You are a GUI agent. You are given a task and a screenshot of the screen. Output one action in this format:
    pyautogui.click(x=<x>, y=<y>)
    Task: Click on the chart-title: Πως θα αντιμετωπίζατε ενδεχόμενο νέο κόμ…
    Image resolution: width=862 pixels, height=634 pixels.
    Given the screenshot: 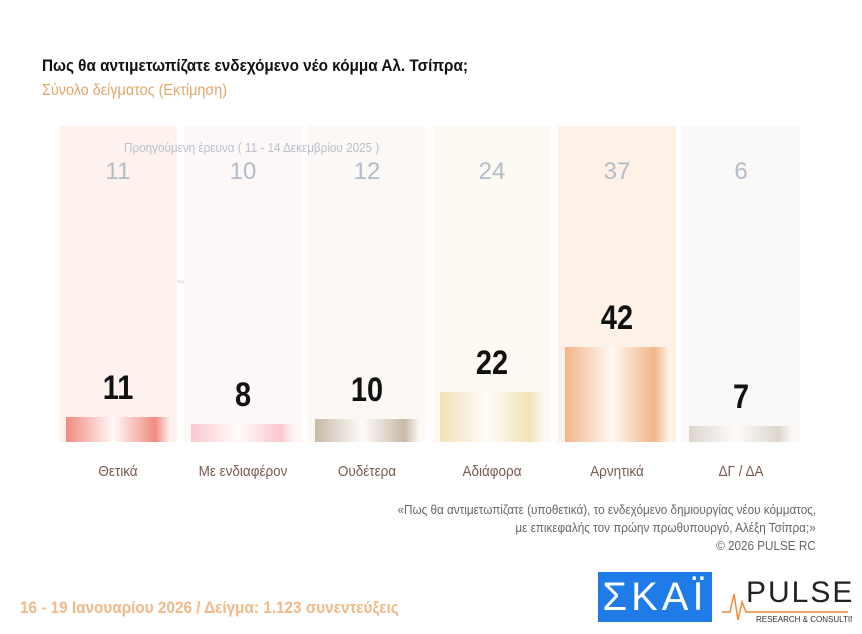 What is the action you would take?
    pyautogui.click(x=255, y=65)
    